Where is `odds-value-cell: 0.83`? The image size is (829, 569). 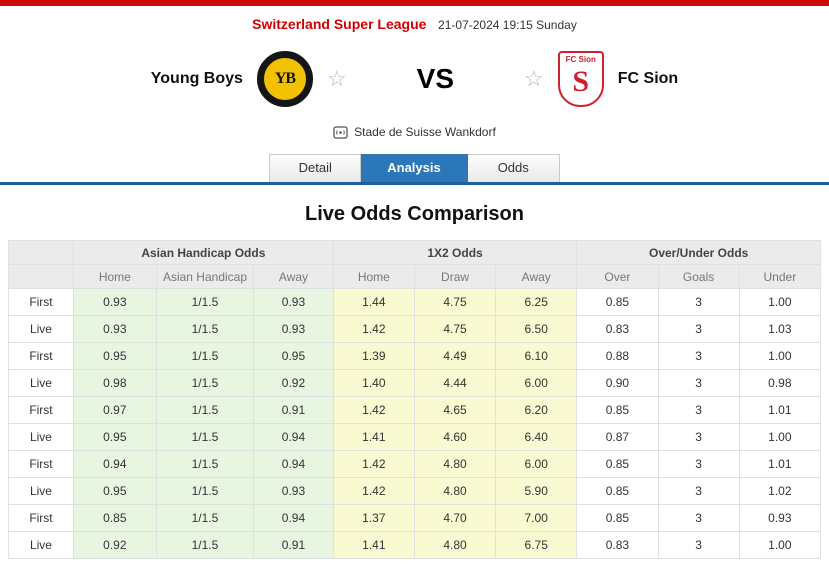
odds-value-cell: 0.83 is located at coordinates (617, 545).